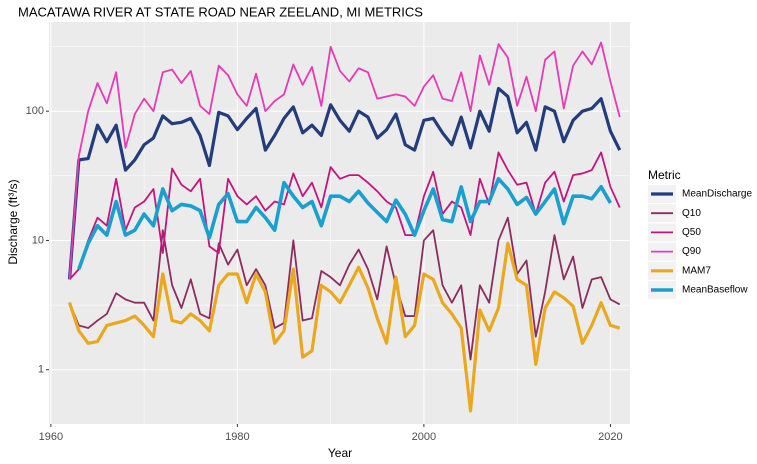 The width and height of the screenshot is (757, 464). I want to click on legend-label: Q50, so click(691, 232).